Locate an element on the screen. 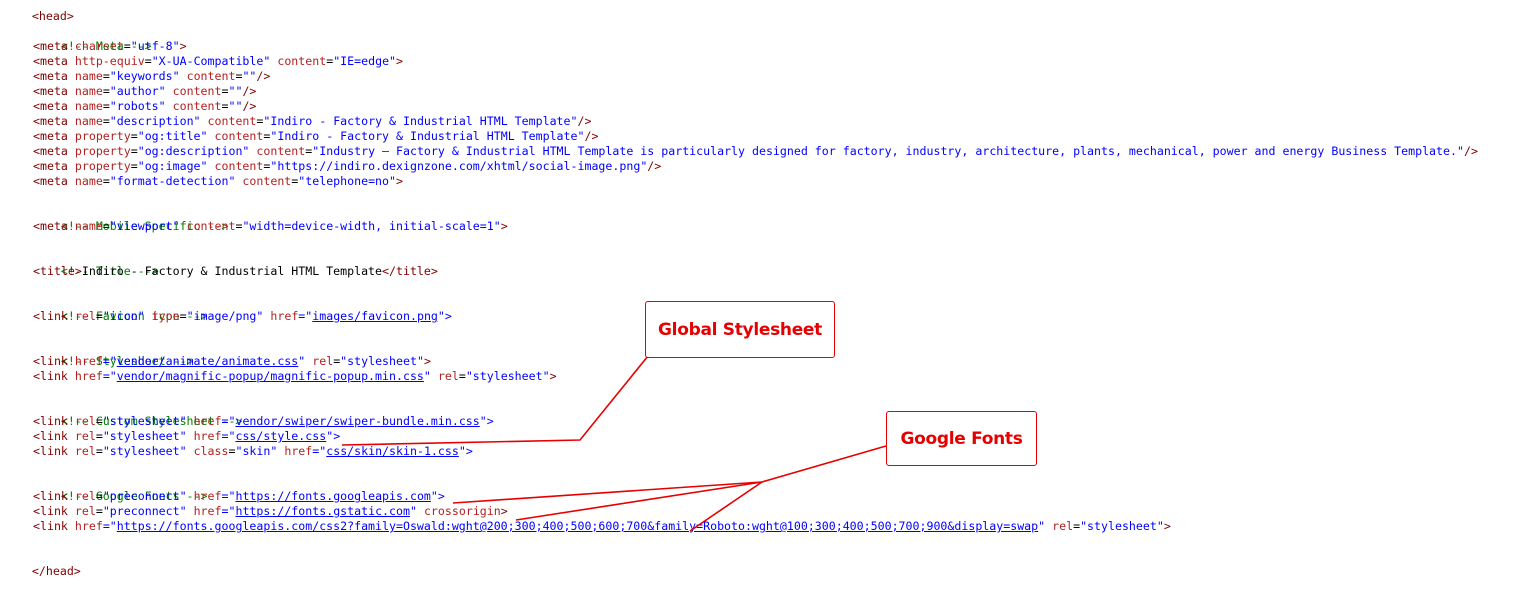 This screenshot has height=594, width=1527. href-link: css/style.css is located at coordinates (281, 436).